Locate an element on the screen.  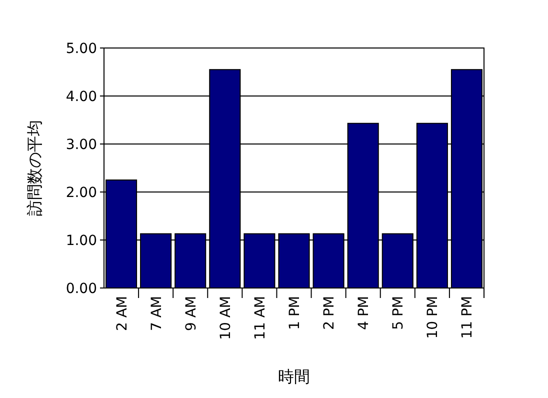
x-tick-label: 7 AM is located at coordinates (156, 314).